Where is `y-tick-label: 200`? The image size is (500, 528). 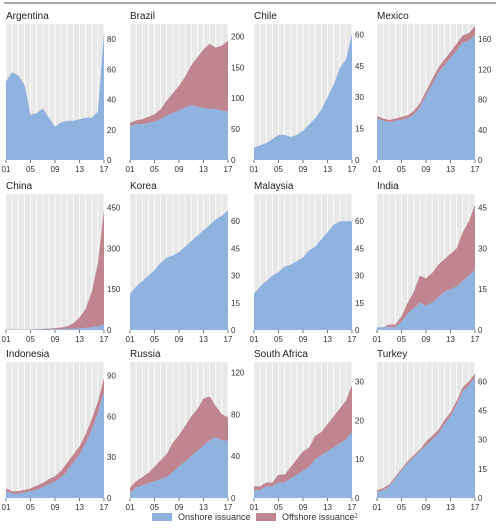
y-tick-label: 200 is located at coordinates (238, 36).